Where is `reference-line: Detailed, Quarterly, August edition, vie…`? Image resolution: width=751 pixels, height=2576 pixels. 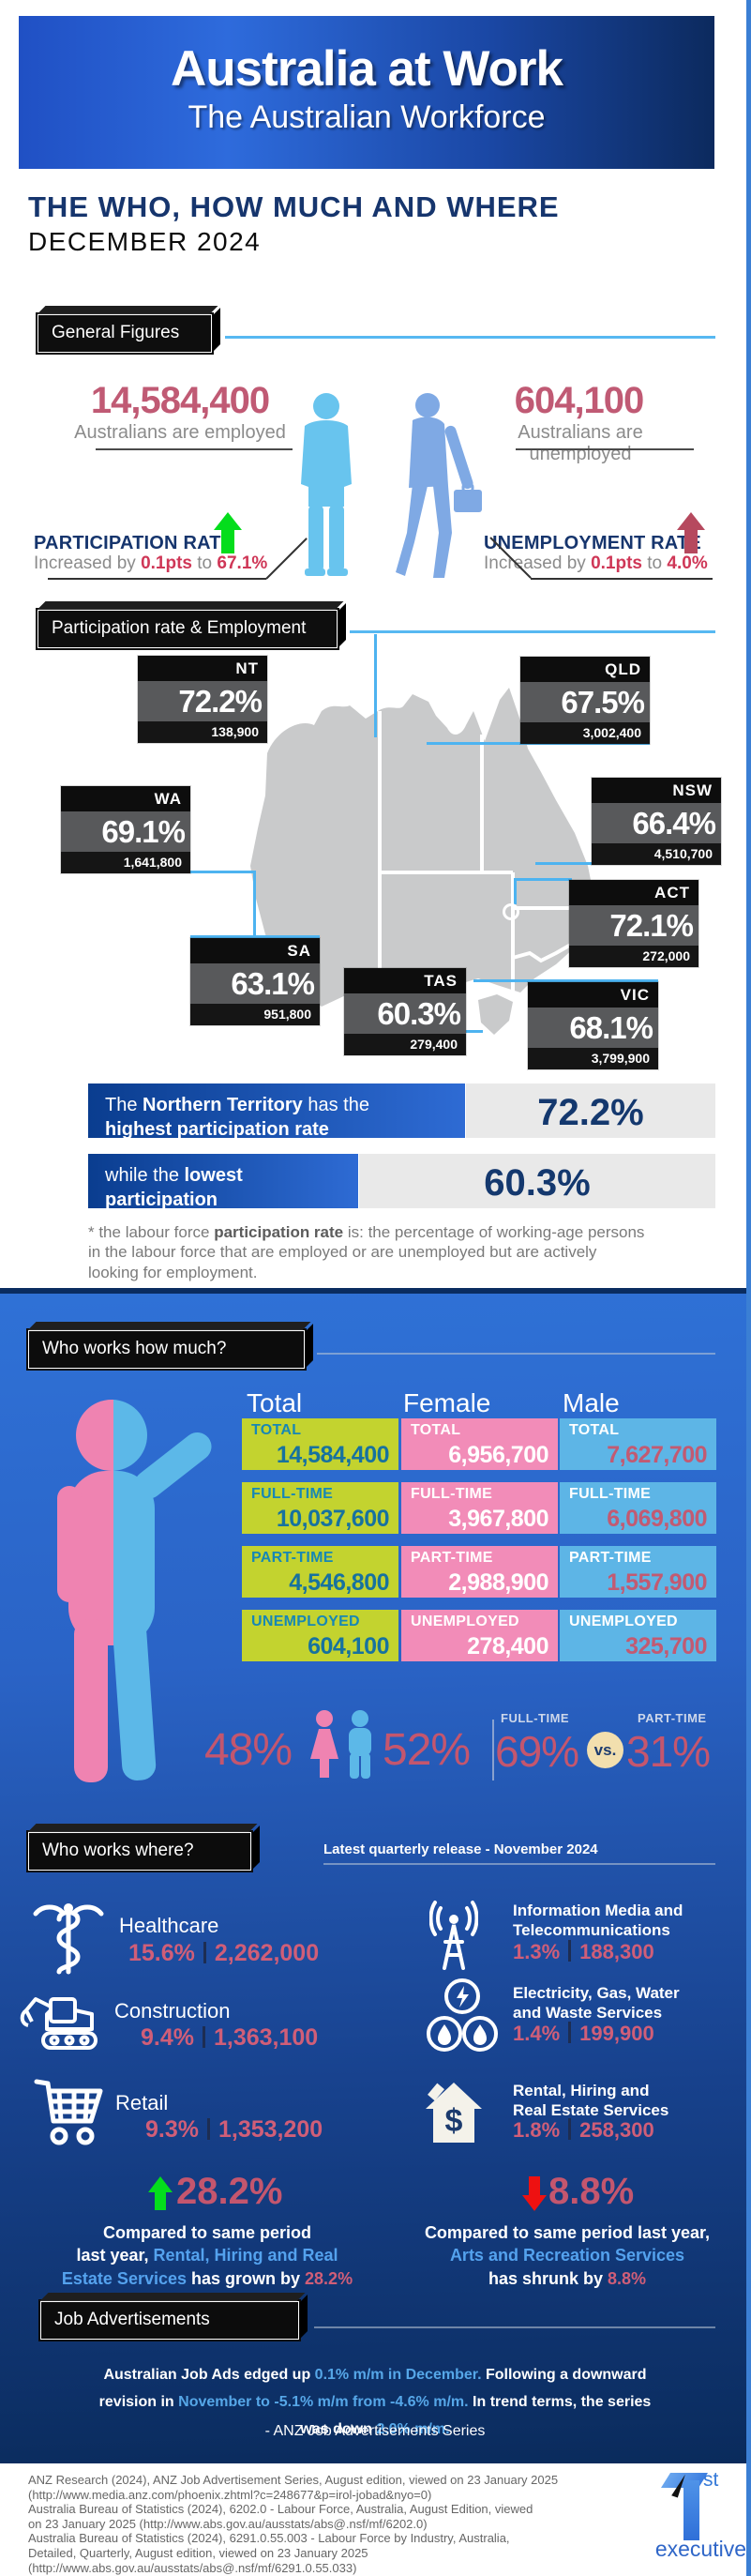
reference-line: Detailed, Quarterly, August edition, vie… is located at coordinates (198, 2552).